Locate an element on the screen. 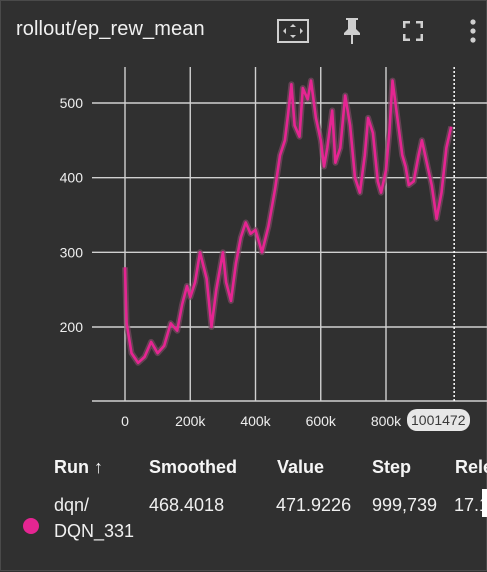 The height and width of the screenshot is (572, 487). run-name-line2: DQN_331 is located at coordinates (94, 531).